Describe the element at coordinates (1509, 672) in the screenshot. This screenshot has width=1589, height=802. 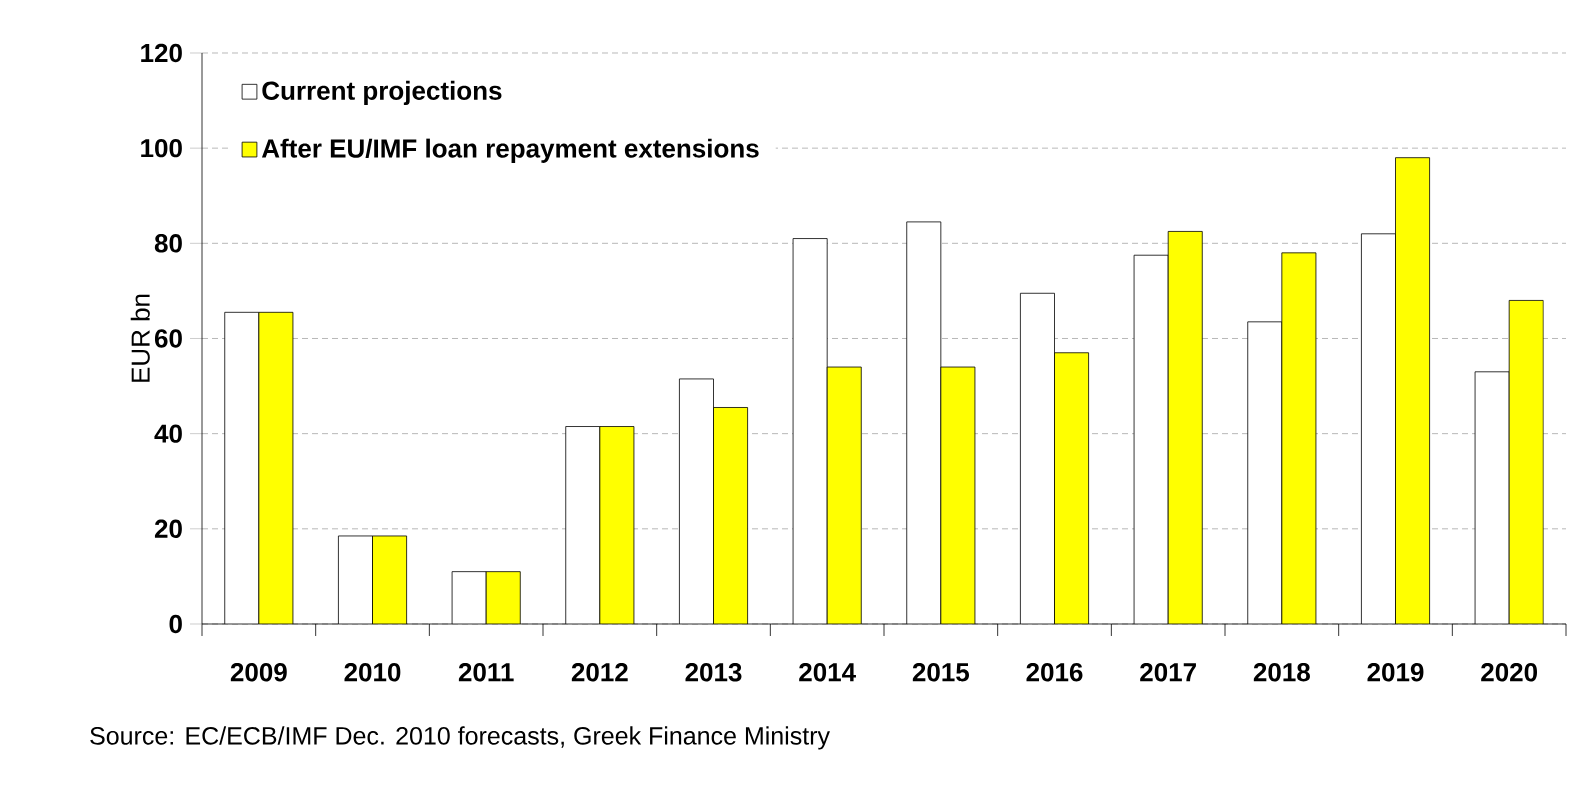
I see `x-tick-label: 2020` at that location.